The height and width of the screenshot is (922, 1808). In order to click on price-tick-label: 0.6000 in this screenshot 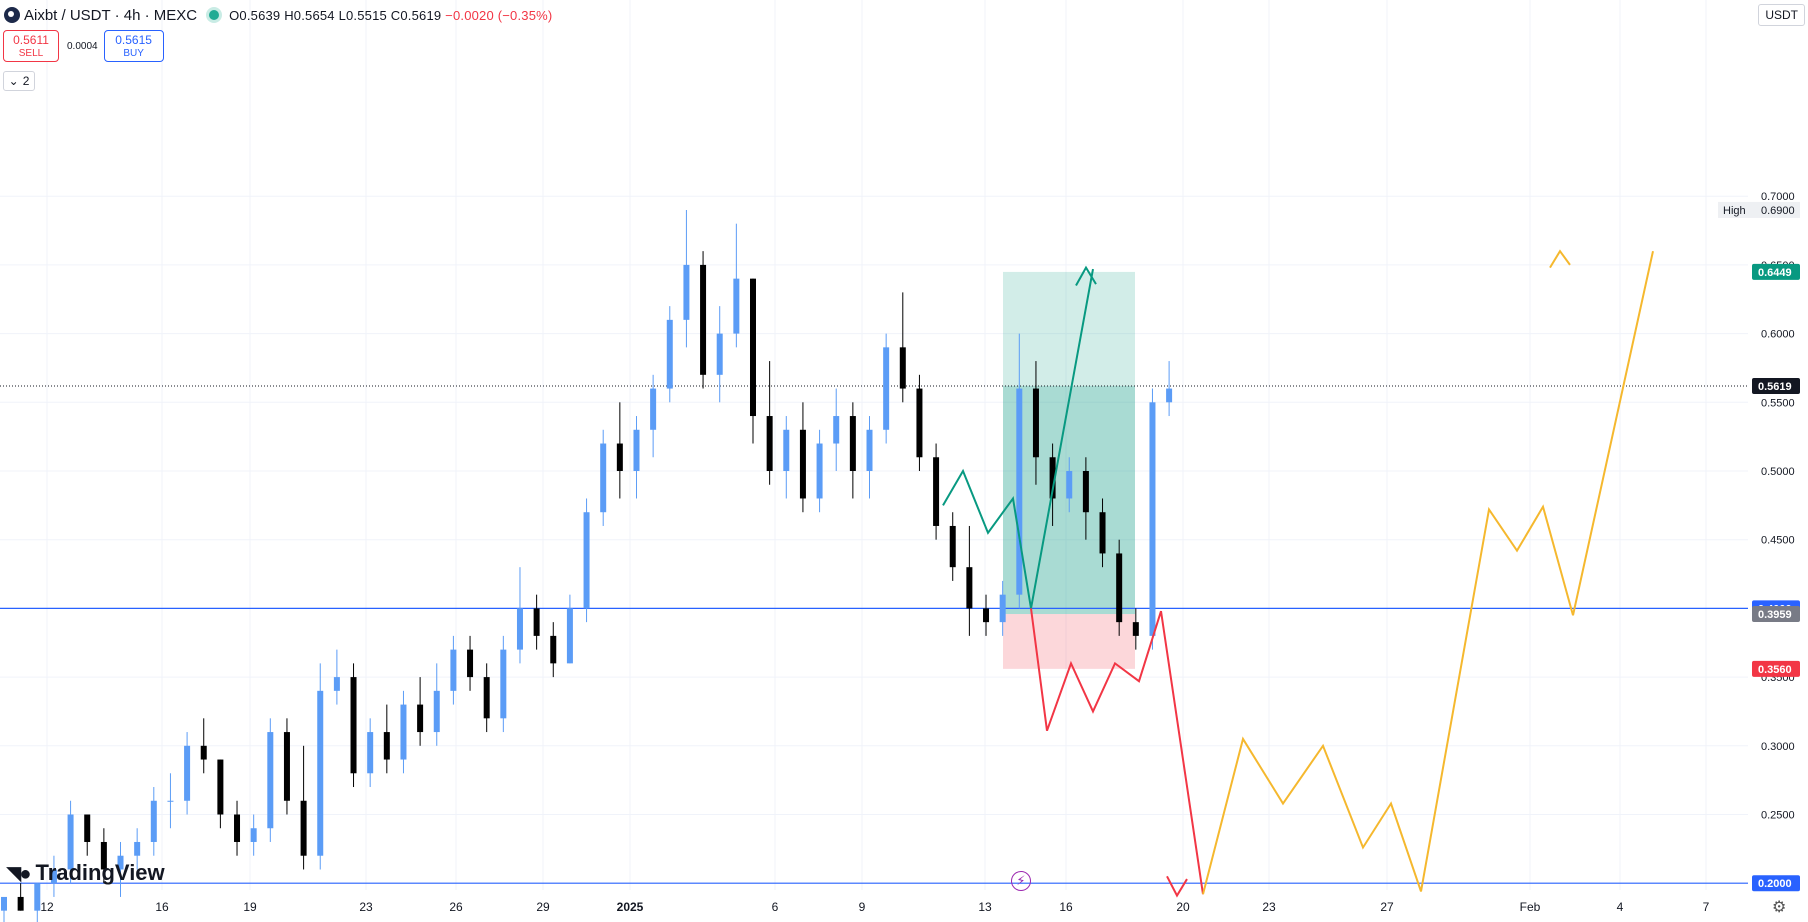, I will do `click(1778, 335)`.